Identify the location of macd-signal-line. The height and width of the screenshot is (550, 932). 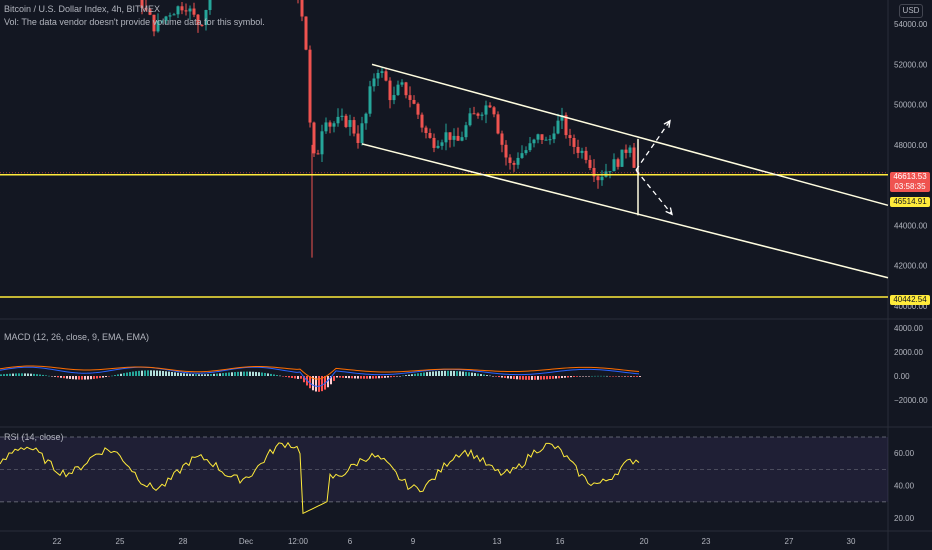
(320, 372).